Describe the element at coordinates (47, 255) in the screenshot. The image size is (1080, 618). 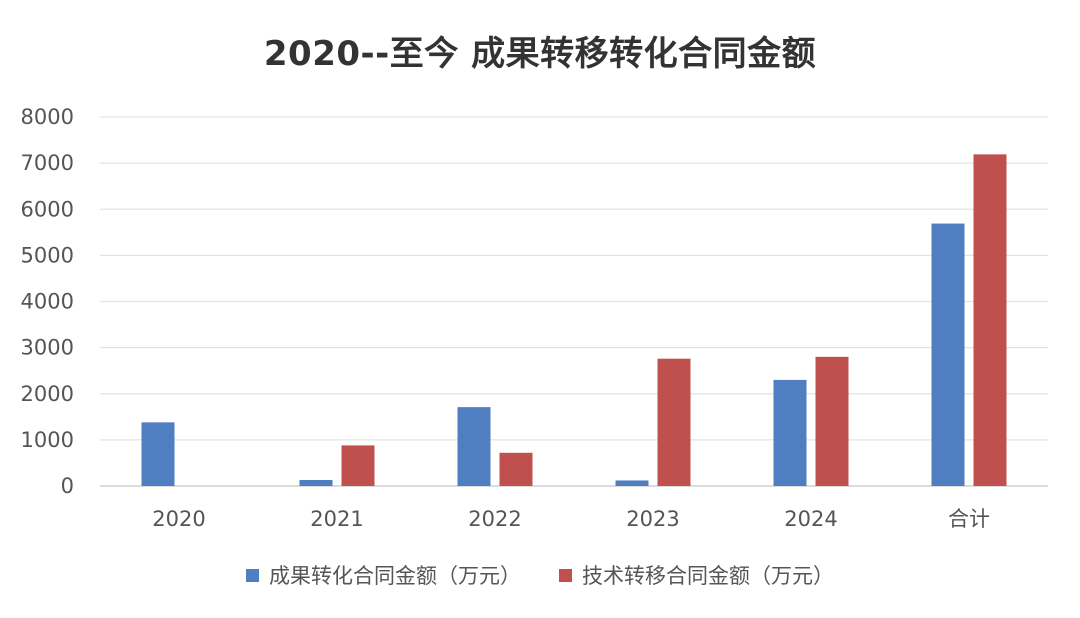
I see `y-tick-label: 5000` at that location.